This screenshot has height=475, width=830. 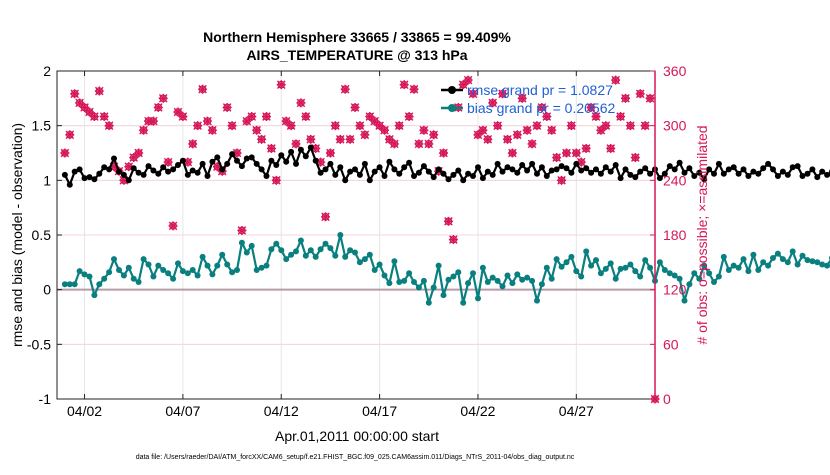 What do you see at coordinates (452, 90) in the screenshot?
I see `legend-rmse-marker` at bounding box center [452, 90].